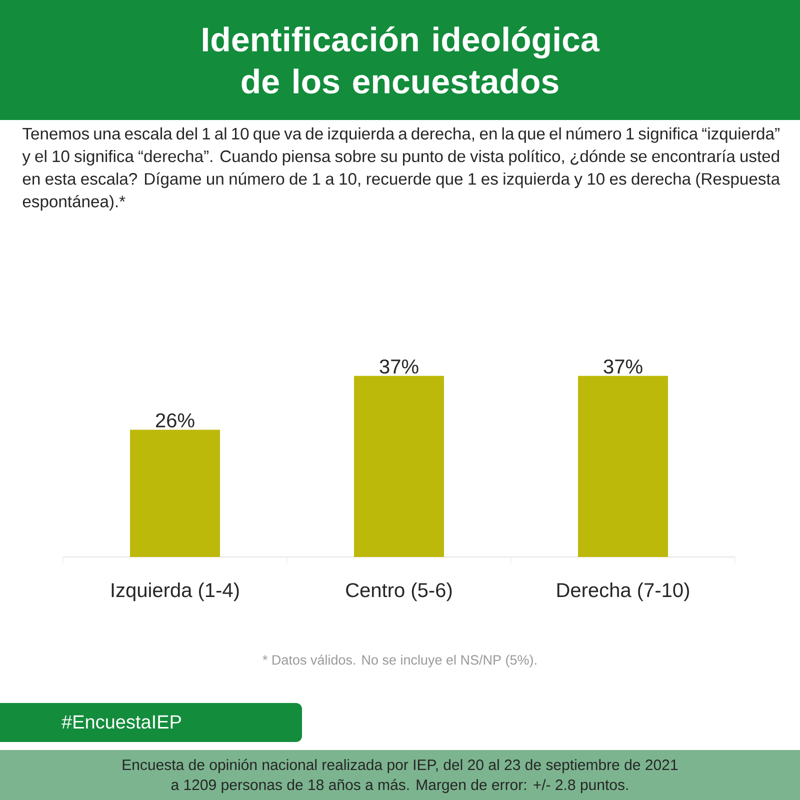 The height and width of the screenshot is (800, 800). Describe the element at coordinates (623, 592) in the screenshot. I see `x-tick-label: Derecha (7-10)` at that location.